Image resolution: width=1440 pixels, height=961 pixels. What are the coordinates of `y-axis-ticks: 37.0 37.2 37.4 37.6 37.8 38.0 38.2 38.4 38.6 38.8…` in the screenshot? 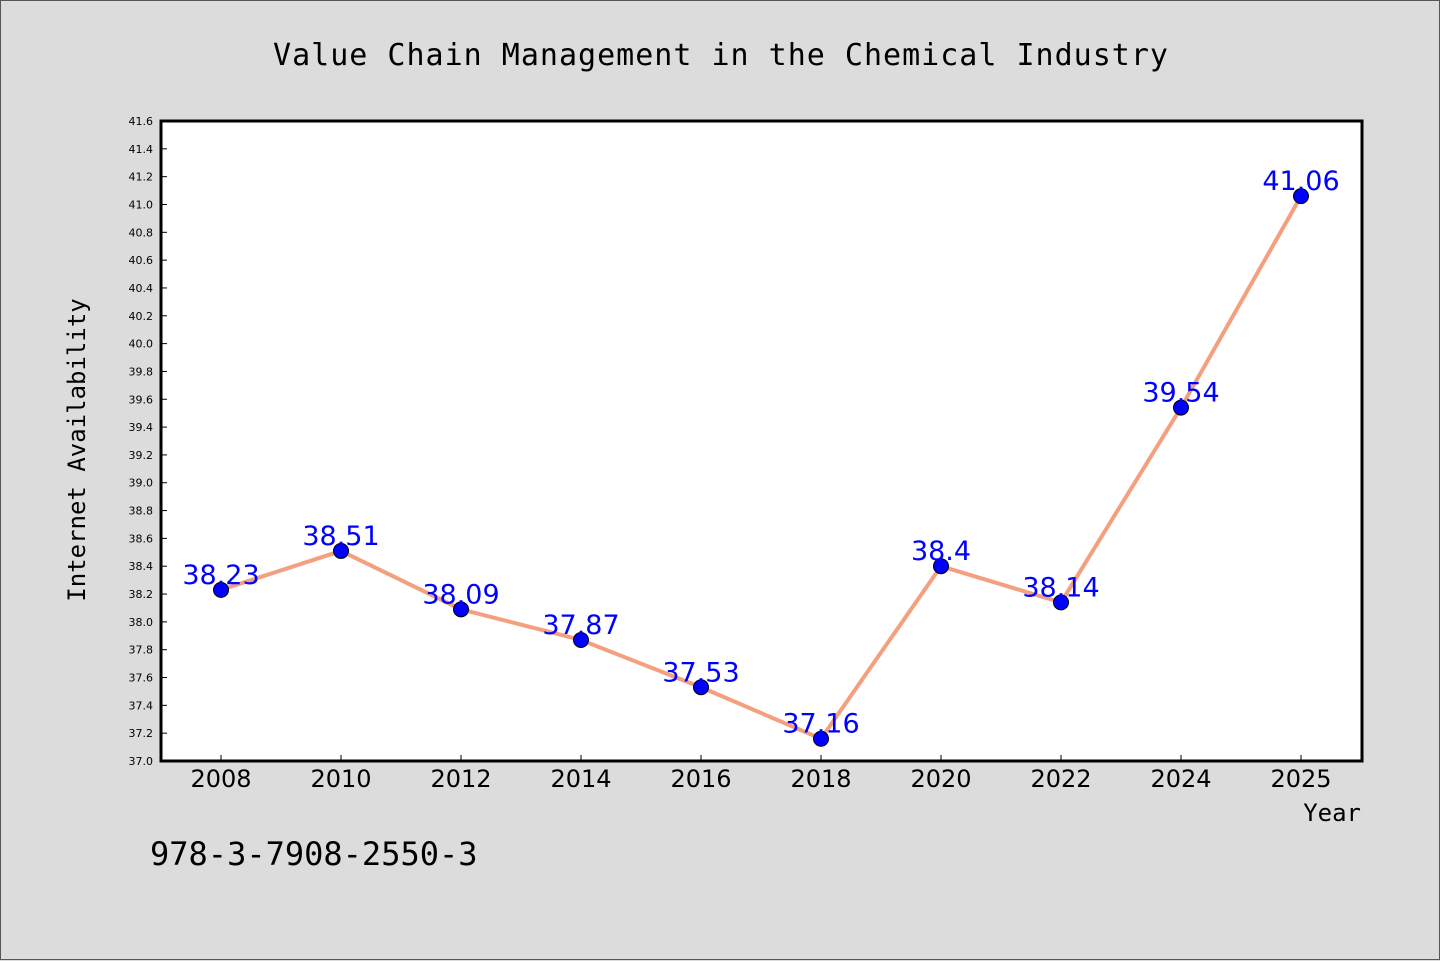 It's located at (148, 441).